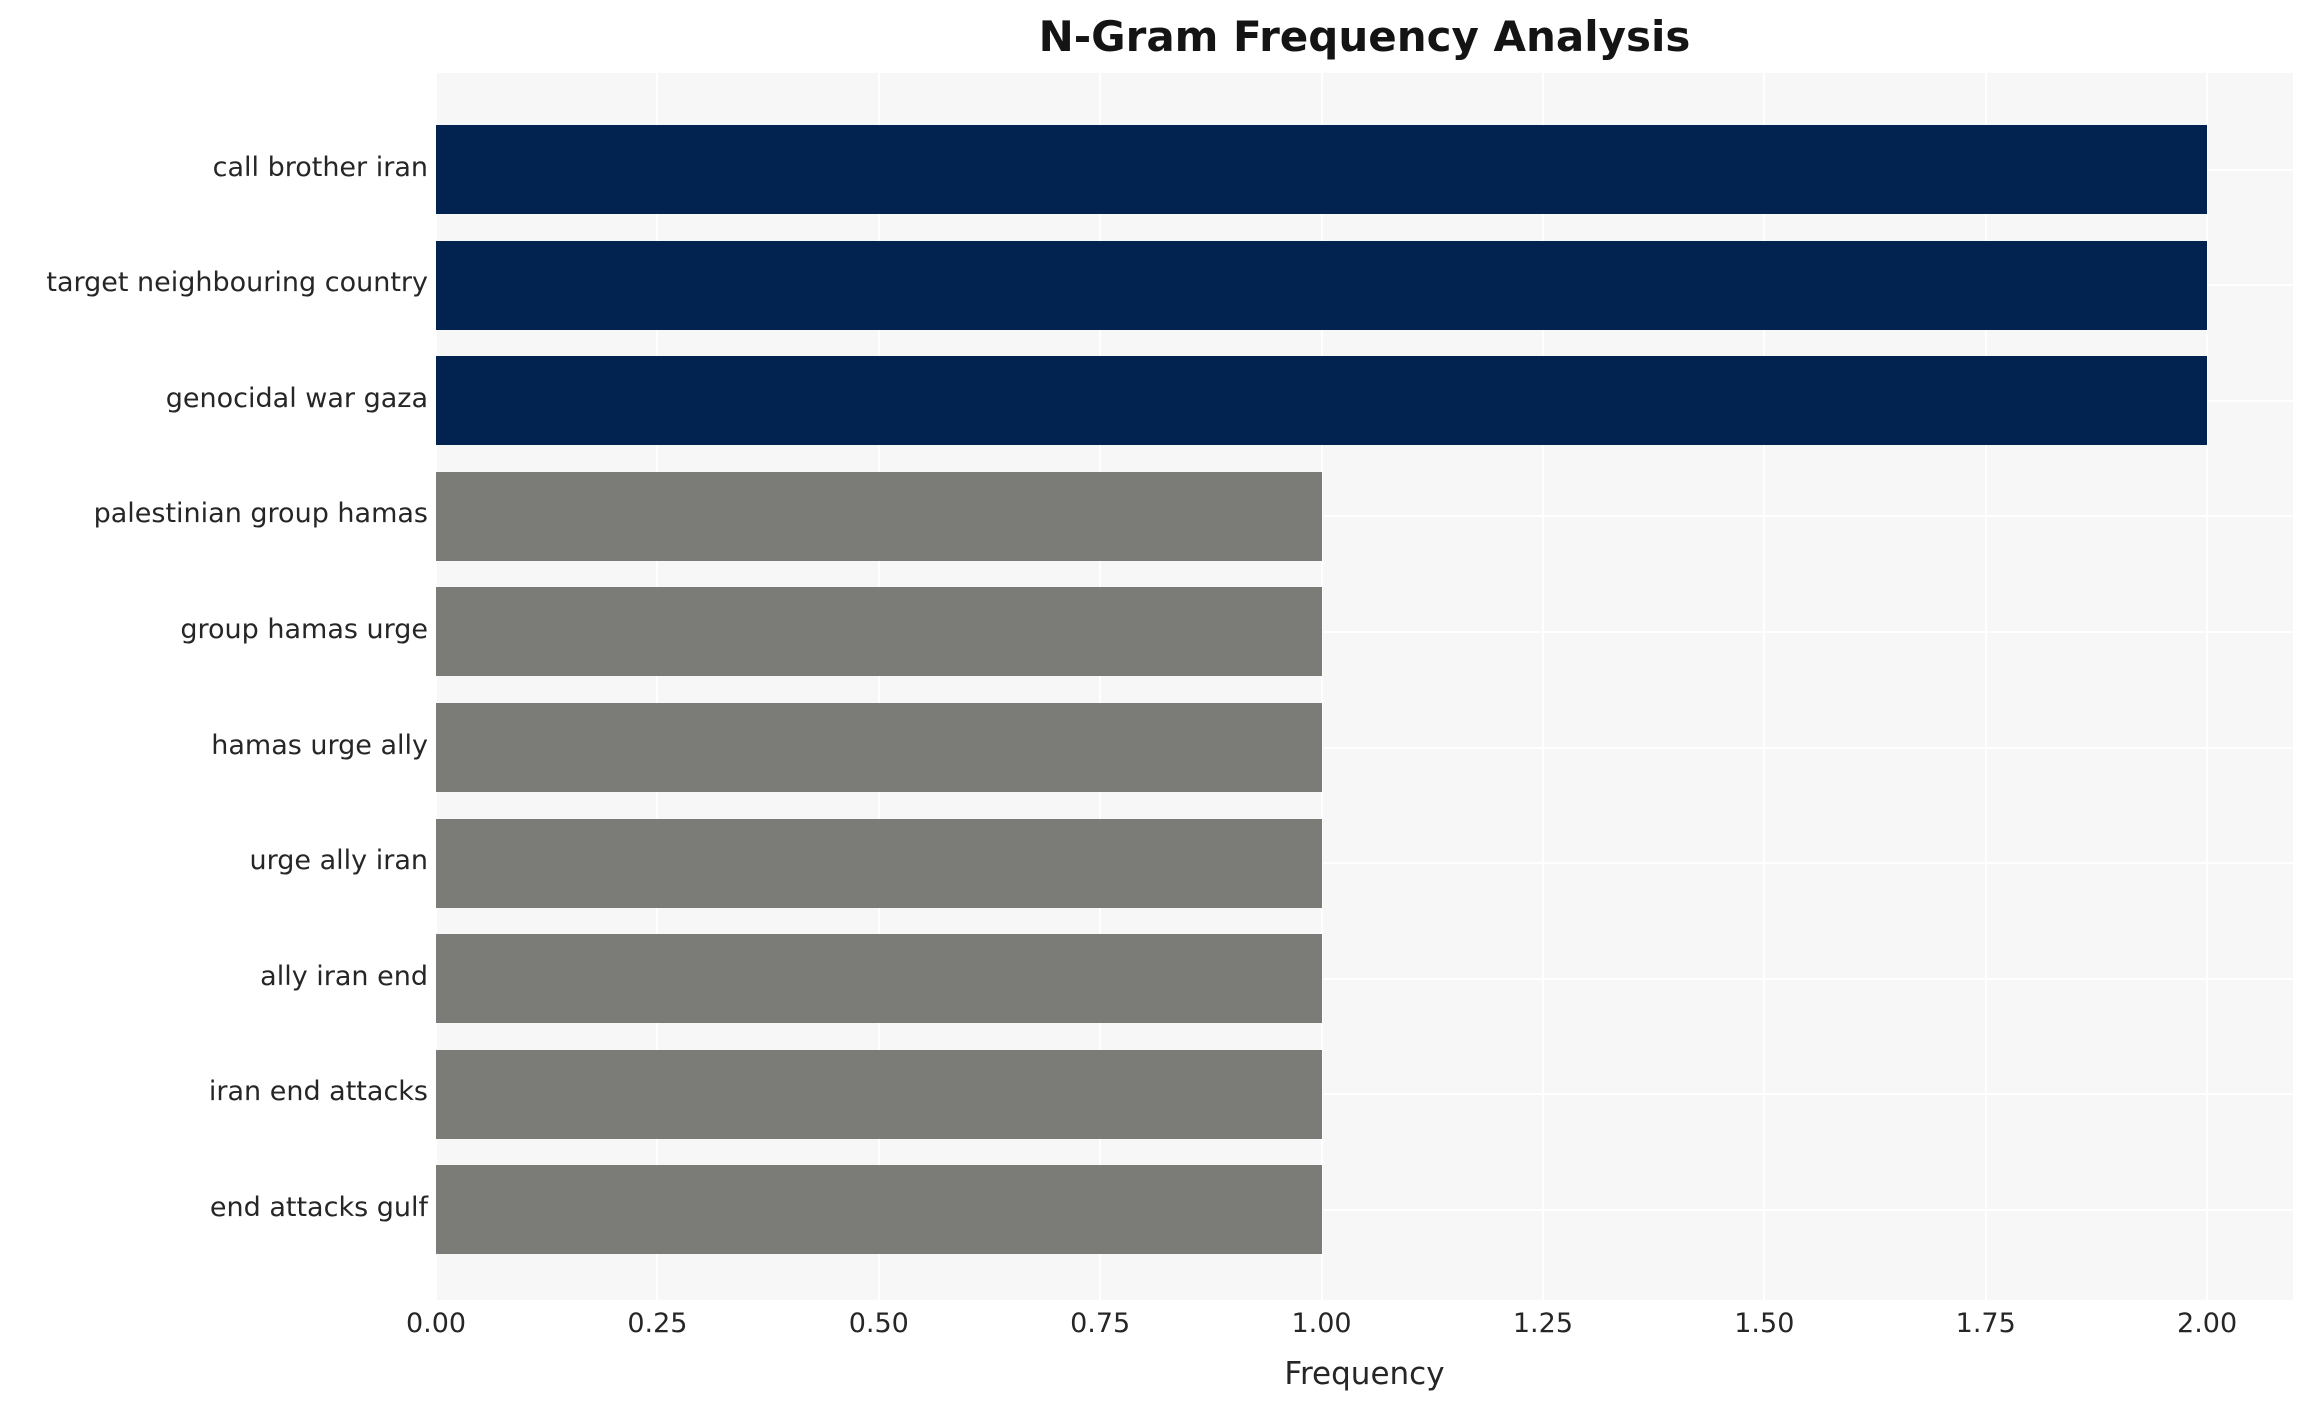 The image size is (2315, 1402). Describe the element at coordinates (304, 629) in the screenshot. I see `category-label: group hamas urge` at that location.